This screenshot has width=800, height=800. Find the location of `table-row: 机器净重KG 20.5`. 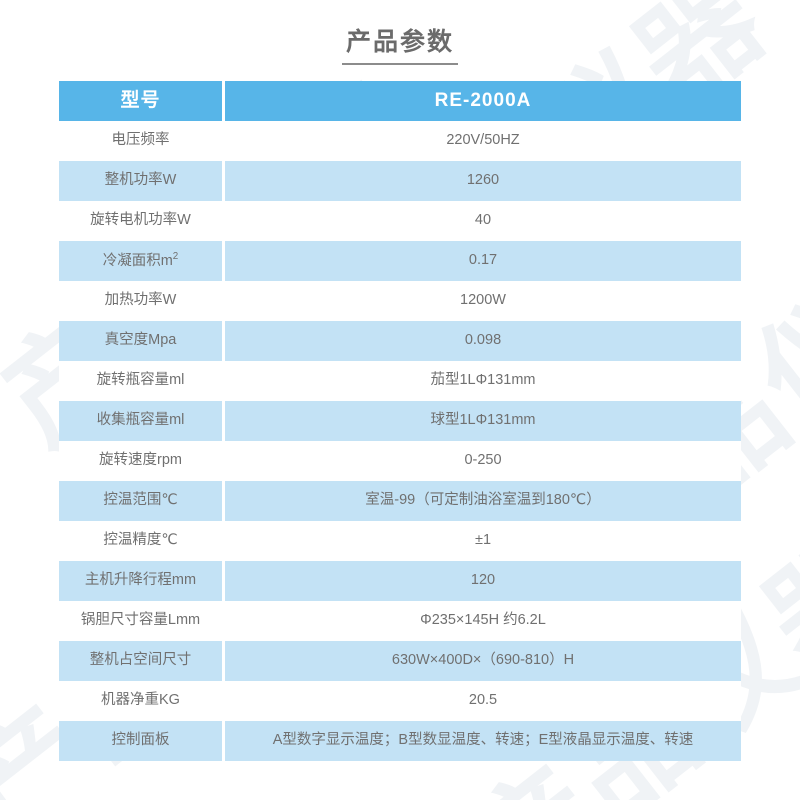

table-row: 机器净重KG 20.5 is located at coordinates (400, 701).